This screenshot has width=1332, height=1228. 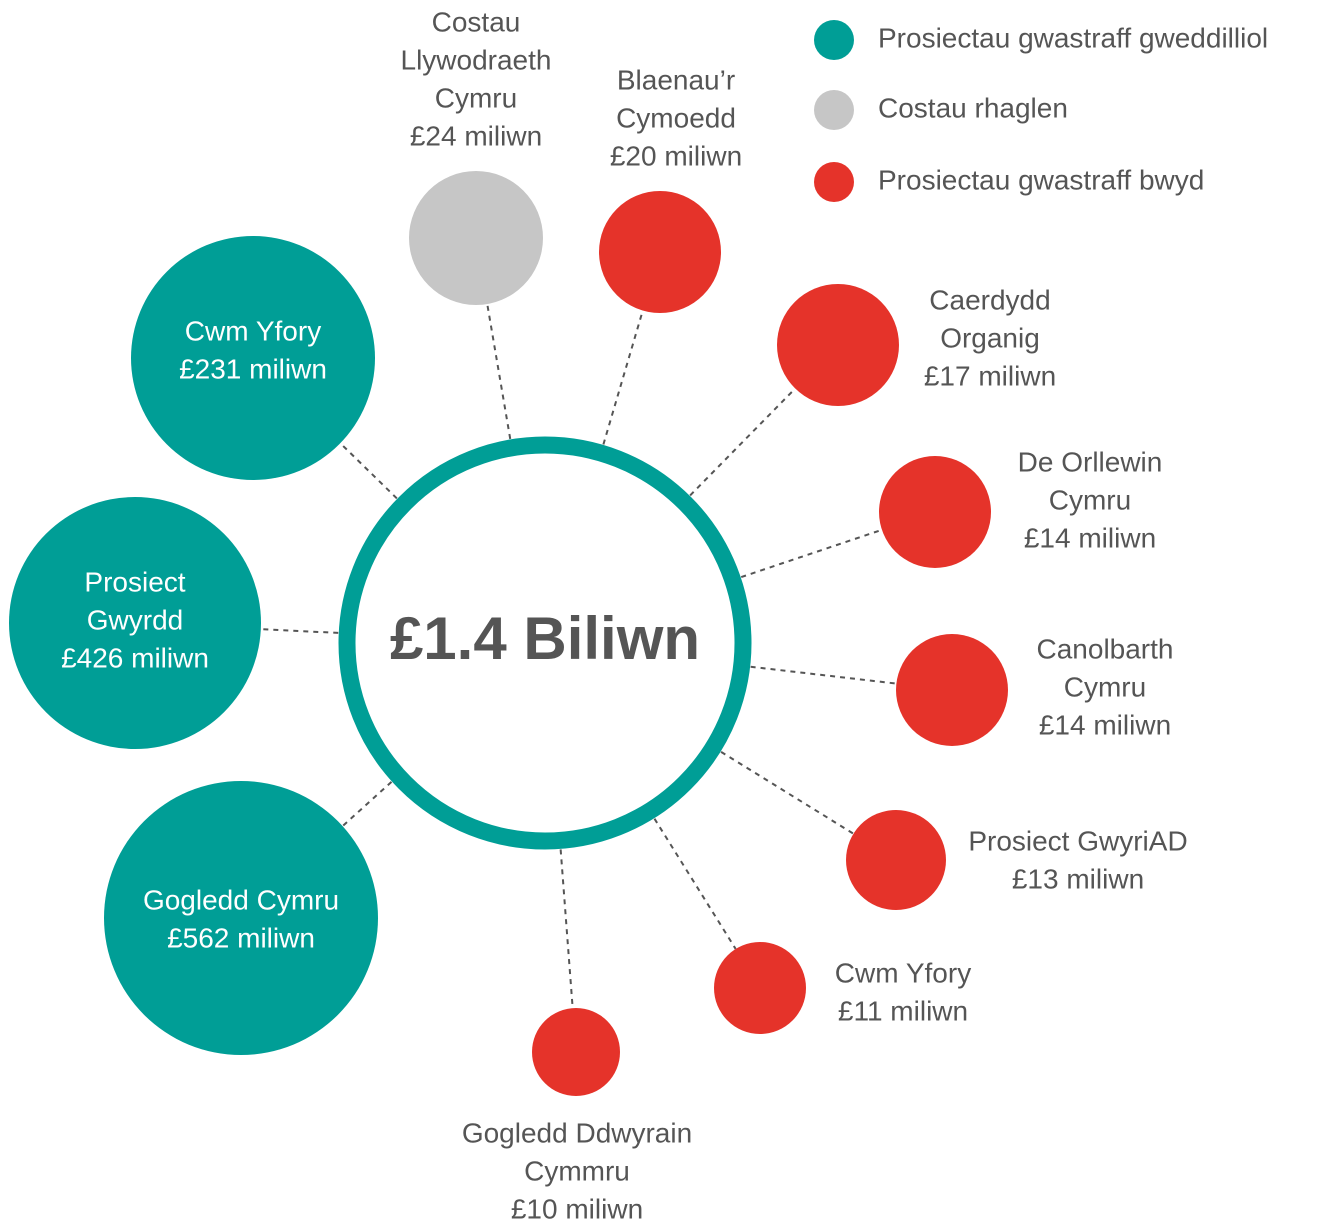 I want to click on center-ring, so click(x=545, y=643).